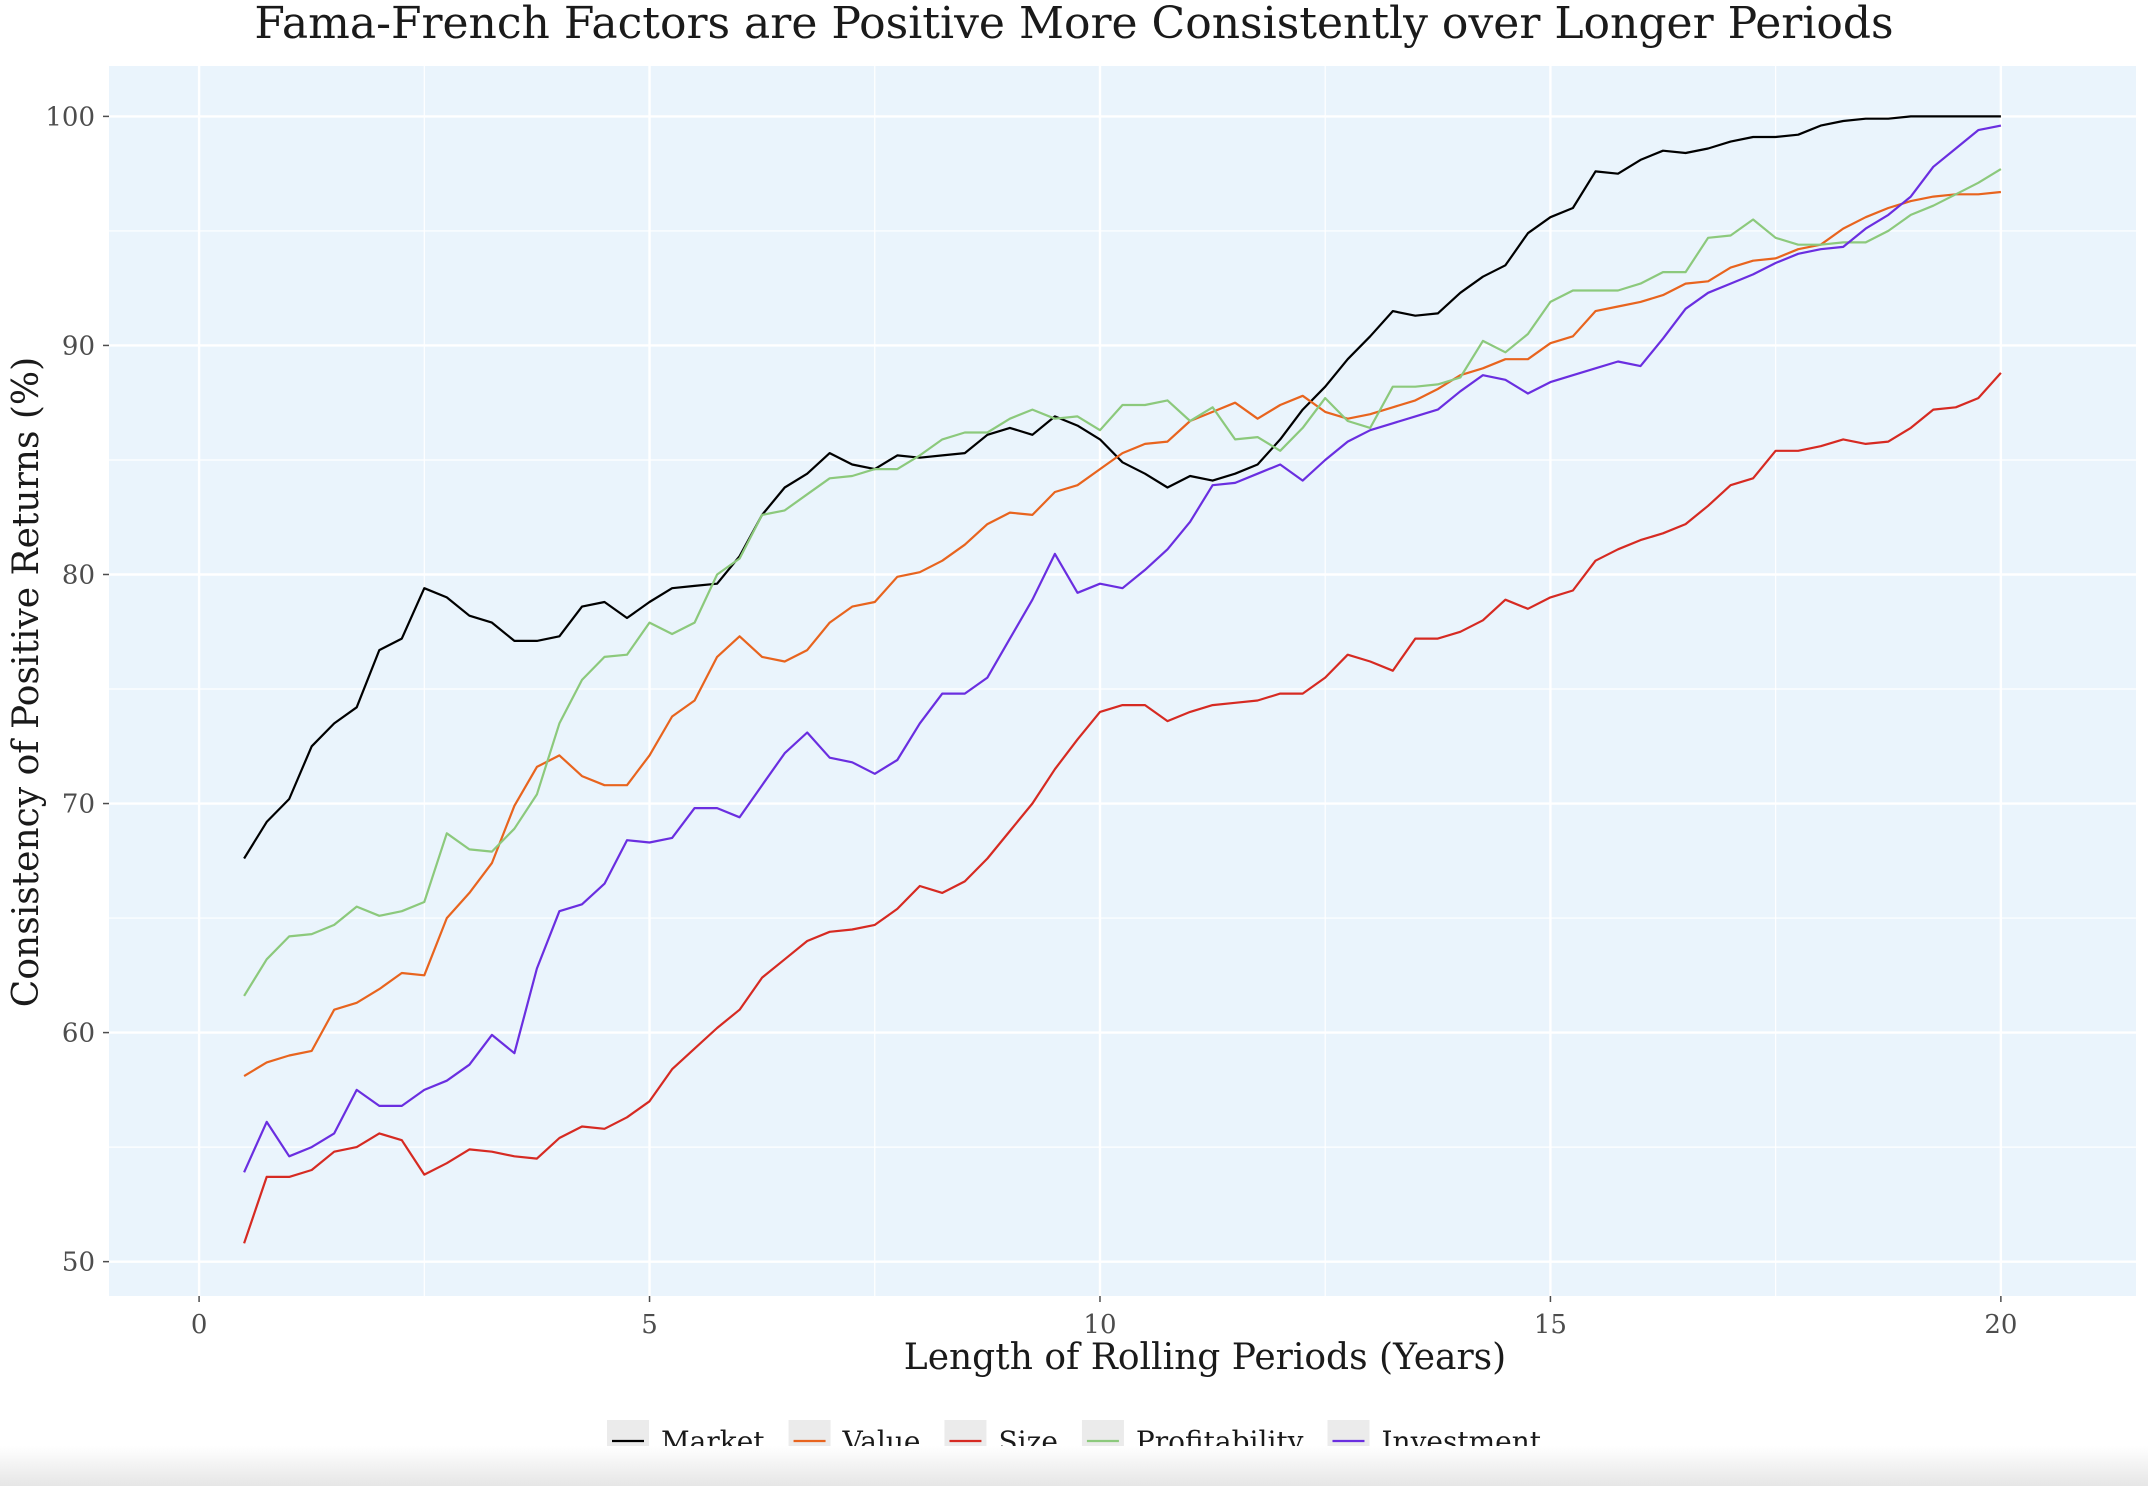 The width and height of the screenshot is (2148, 1486). Describe the element at coordinates (2000, 1325) in the screenshot. I see `x-tick-label: 20` at that location.